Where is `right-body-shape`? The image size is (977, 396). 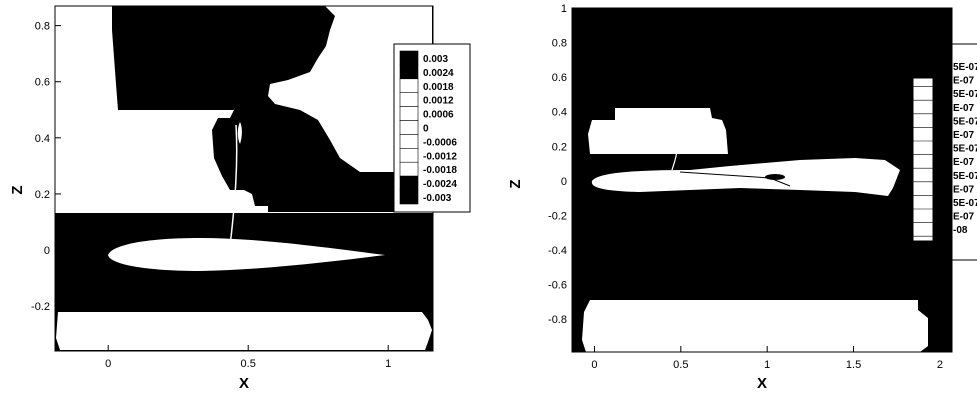
right-body-shape is located at coordinates (745, 177).